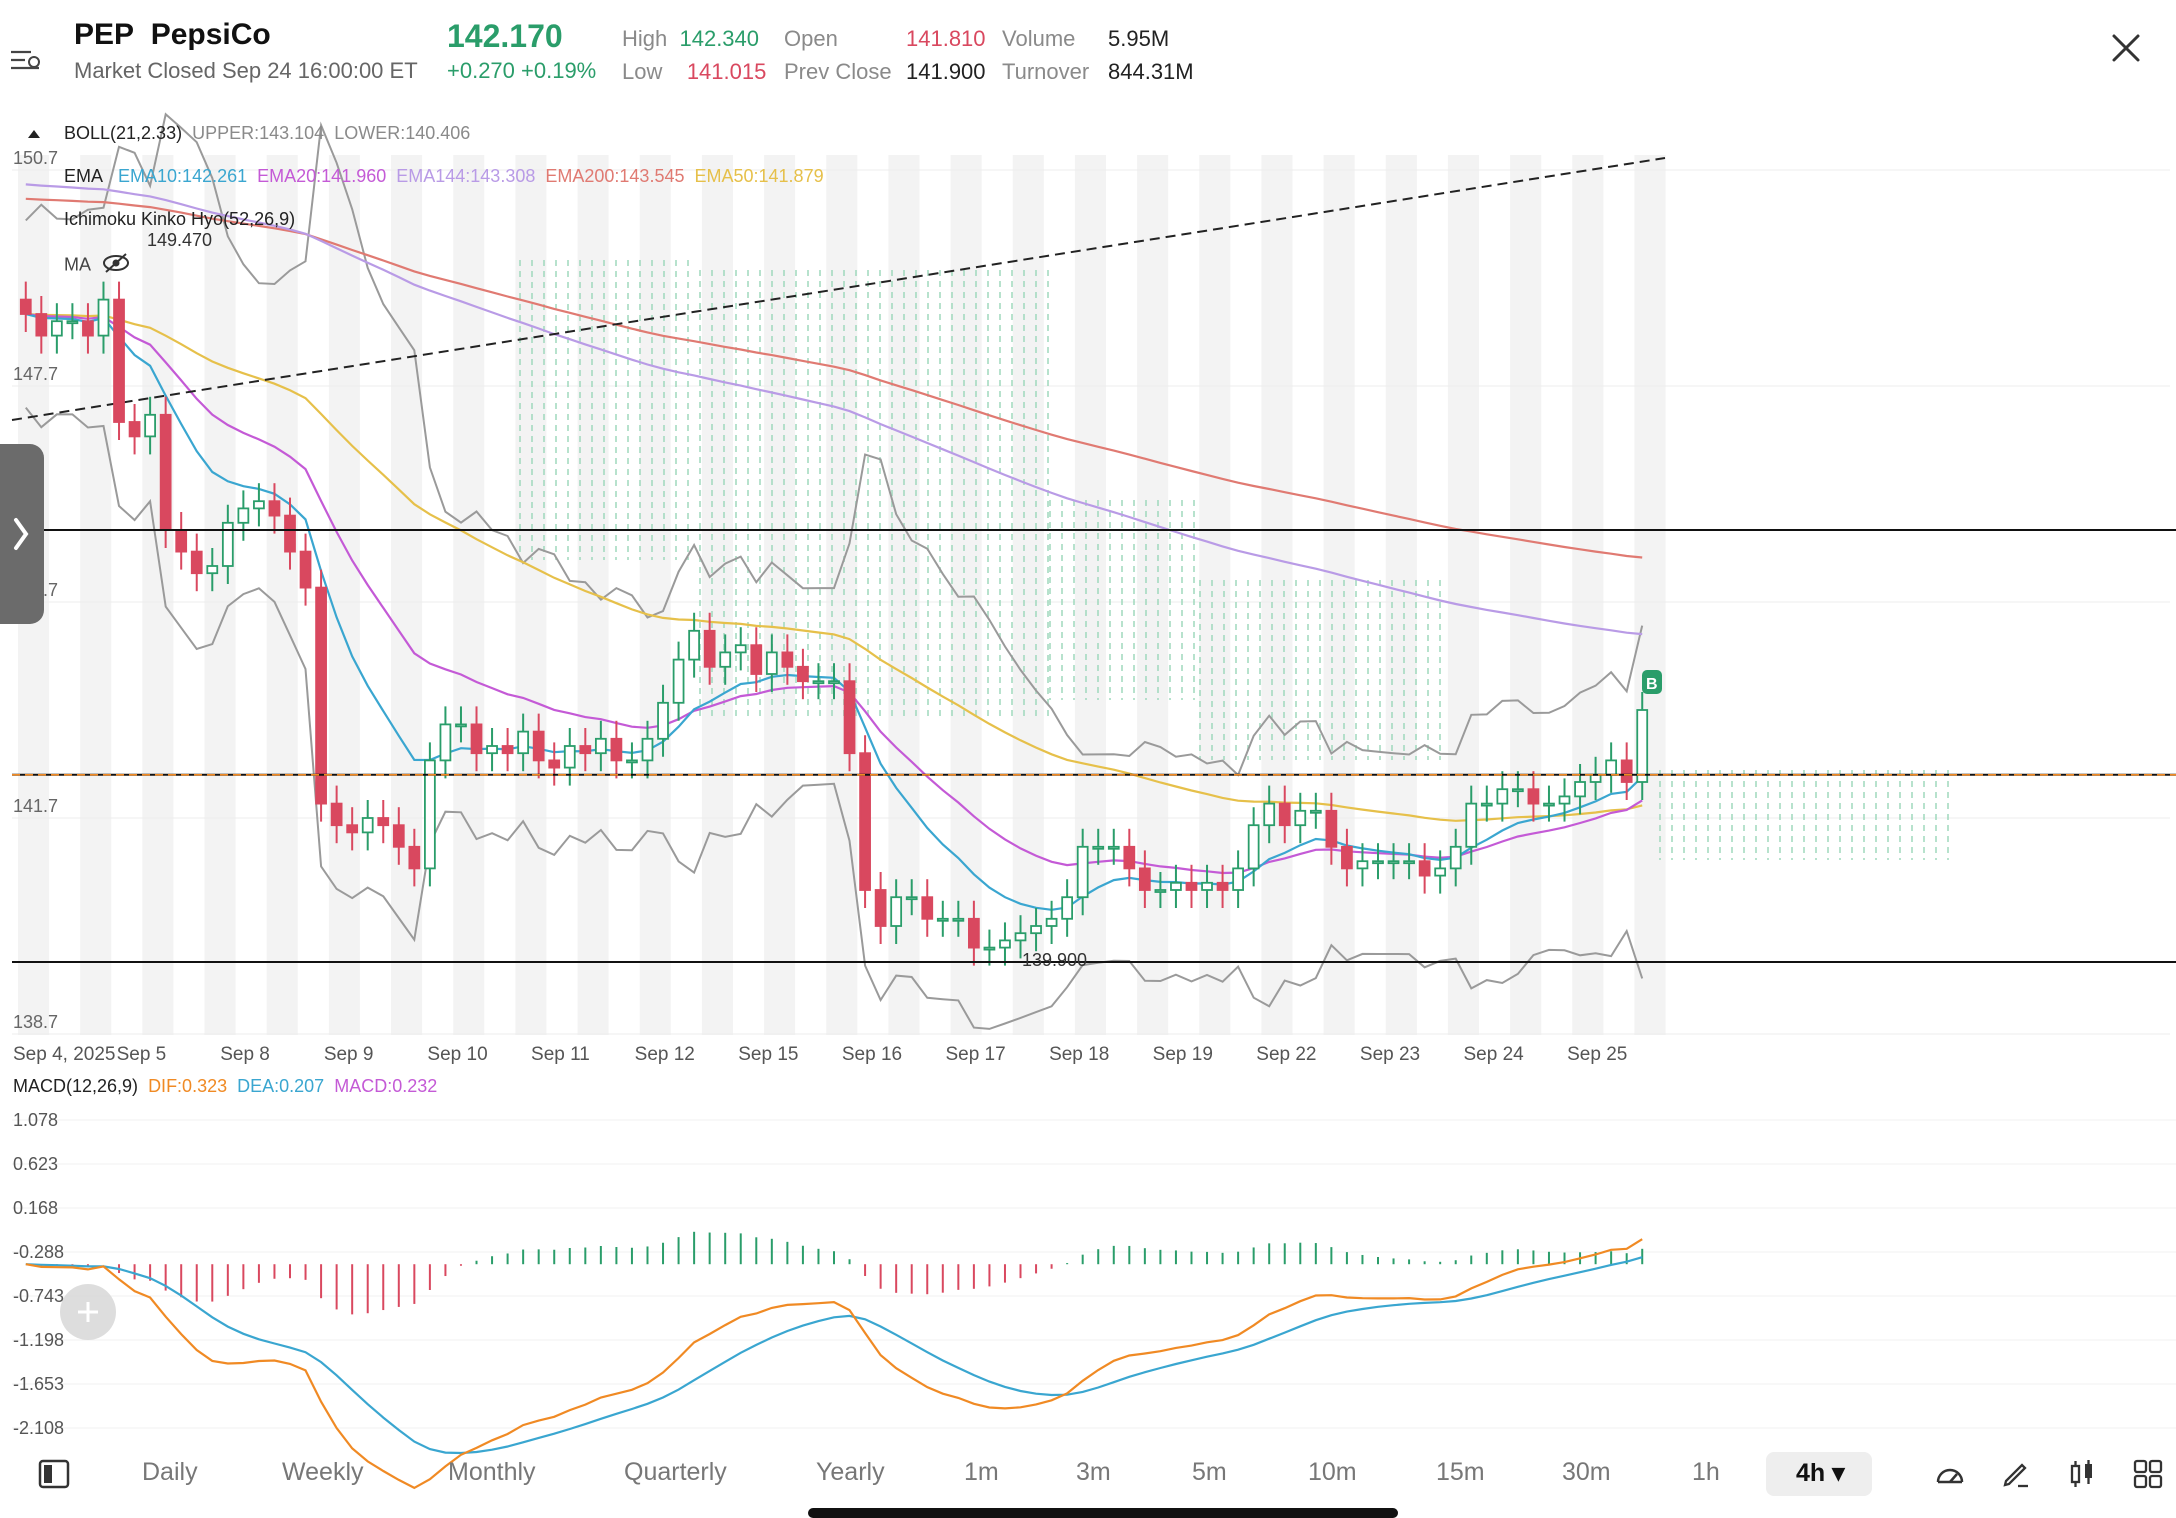 The height and width of the screenshot is (1518, 2176). Describe the element at coordinates (2016, 1474) in the screenshot. I see `draw-pen-icon` at that location.